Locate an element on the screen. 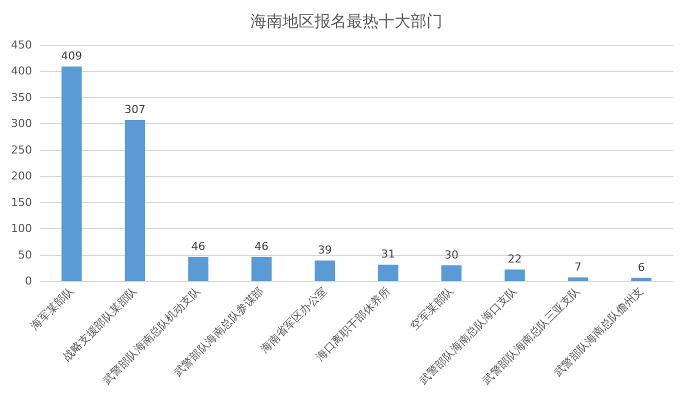  y-tick-label: 300 is located at coordinates (21, 123).